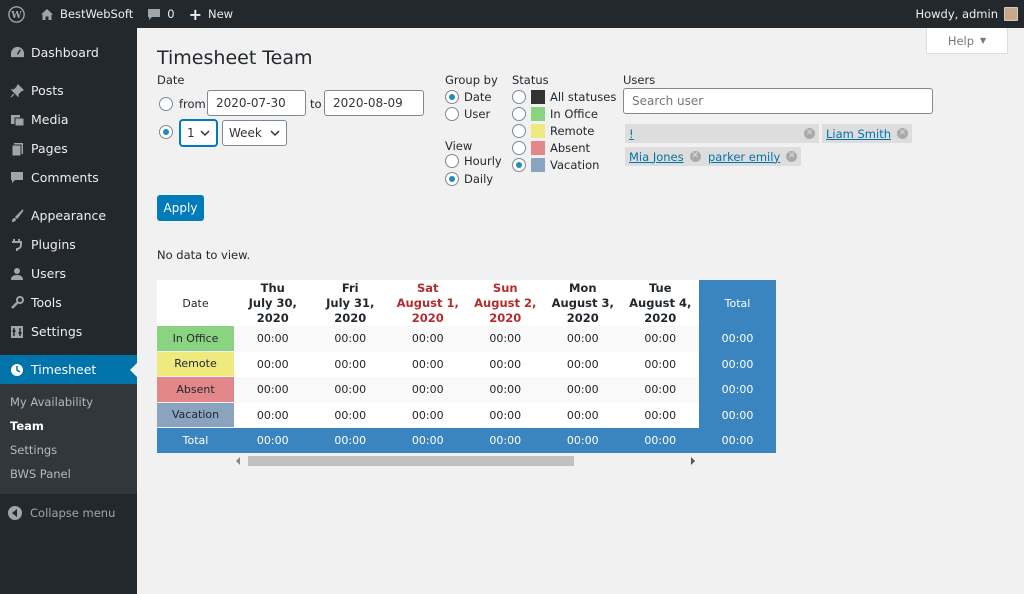 This screenshot has width=1024, height=594. What do you see at coordinates (52, 402) in the screenshot?
I see `submenu-my-availability: My Availability` at bounding box center [52, 402].